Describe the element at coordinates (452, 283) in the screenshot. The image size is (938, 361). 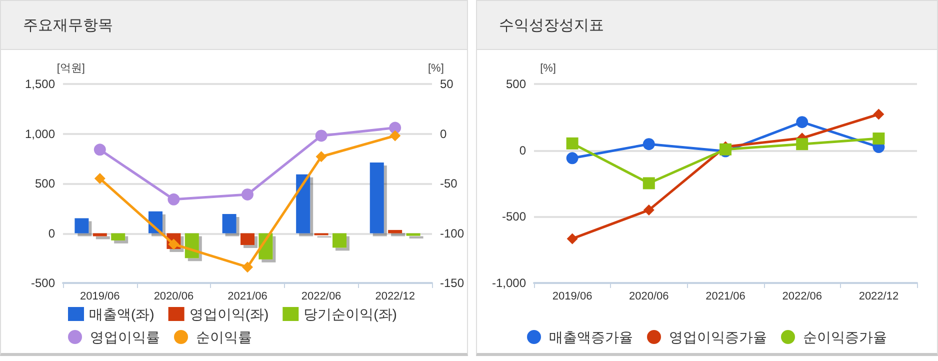
I see `y2-tick-label: -150` at that location.